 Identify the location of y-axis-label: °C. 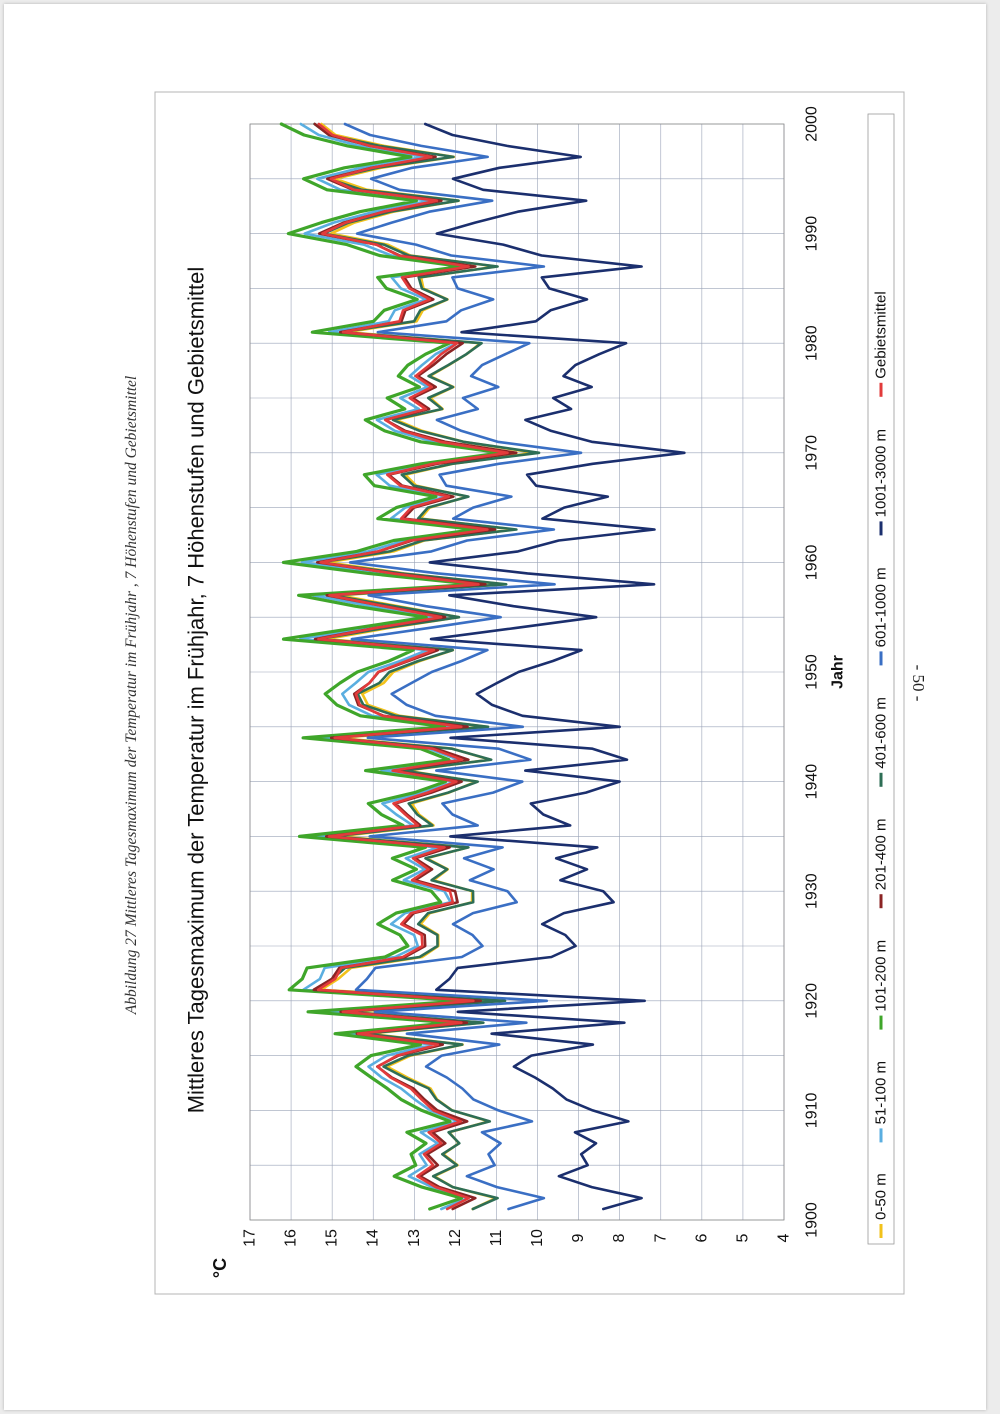
(220, 1268).